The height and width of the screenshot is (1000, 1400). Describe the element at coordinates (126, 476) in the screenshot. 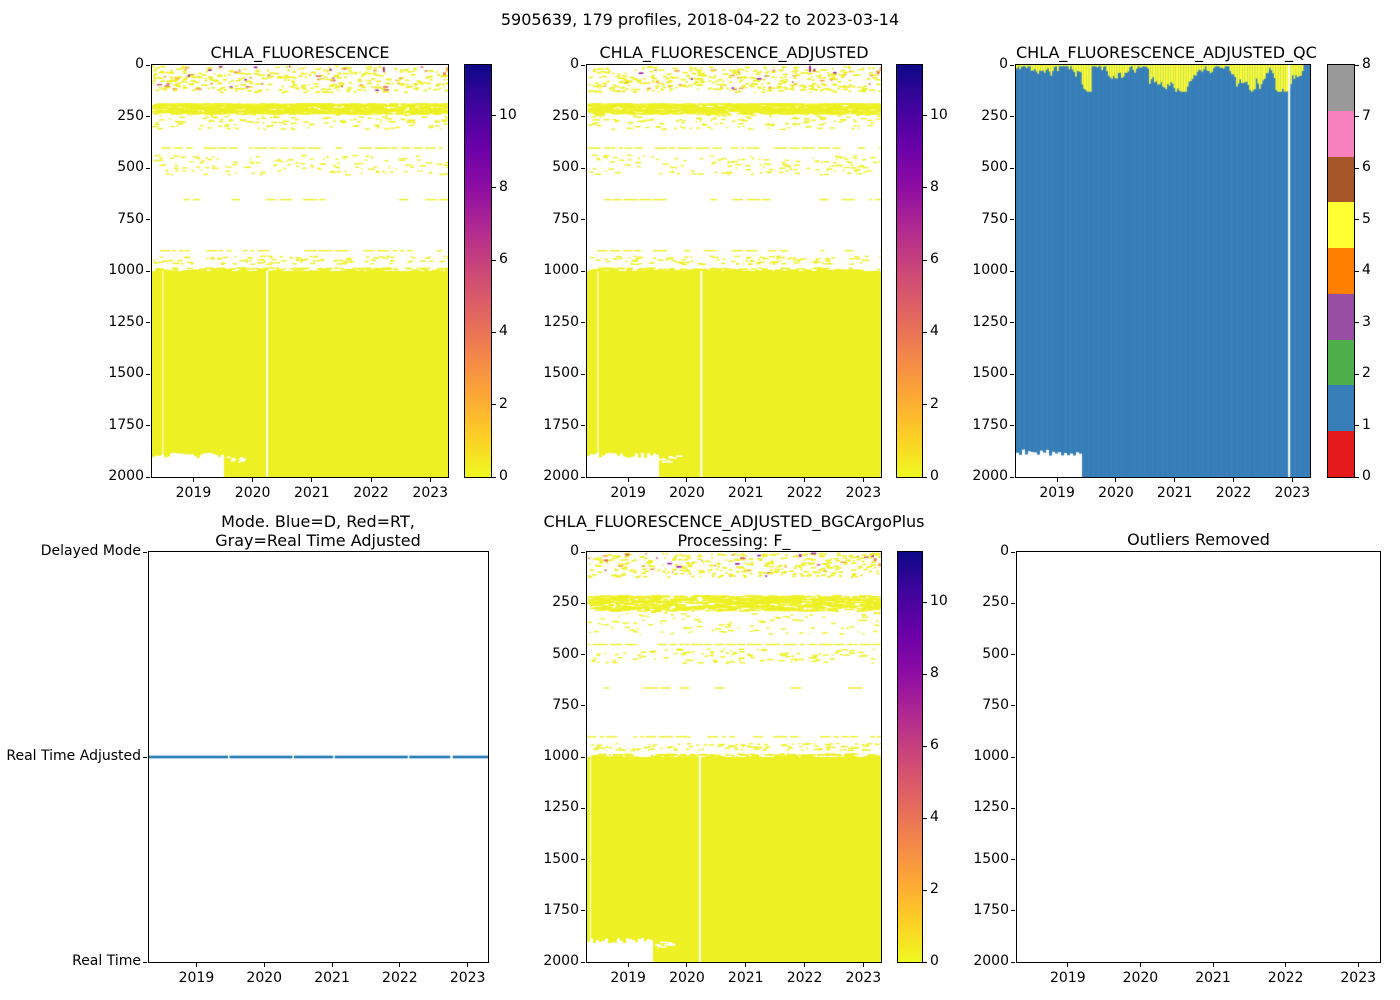

I see `y-tick-label: 2000` at that location.